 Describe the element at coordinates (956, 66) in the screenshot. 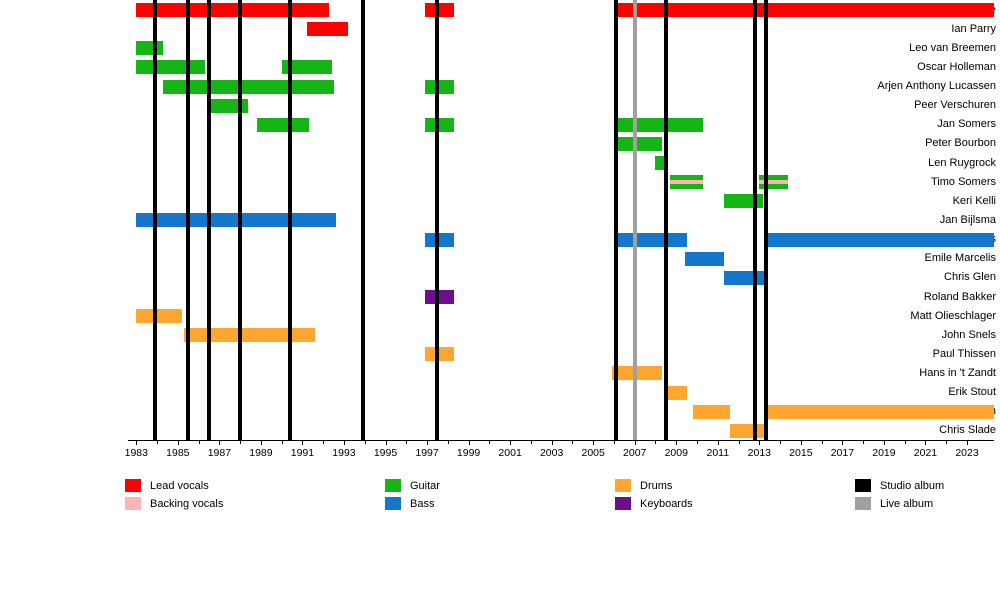

I see `member-label: Oscar Holleman` at that location.